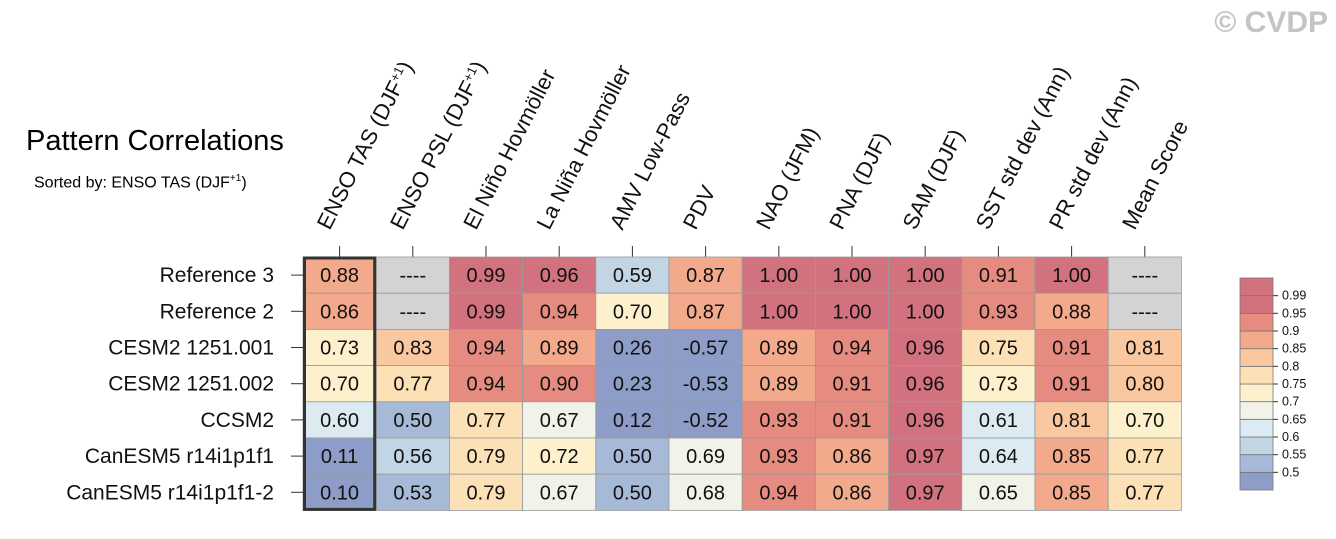 The image size is (1336, 539). Describe the element at coordinates (1272, 384) in the screenshot. I see `colorbar: 0.99 0.95 0.9 0.85 0.8 0.75 0.7 0.65 0.6 0.55 0.5` at that location.